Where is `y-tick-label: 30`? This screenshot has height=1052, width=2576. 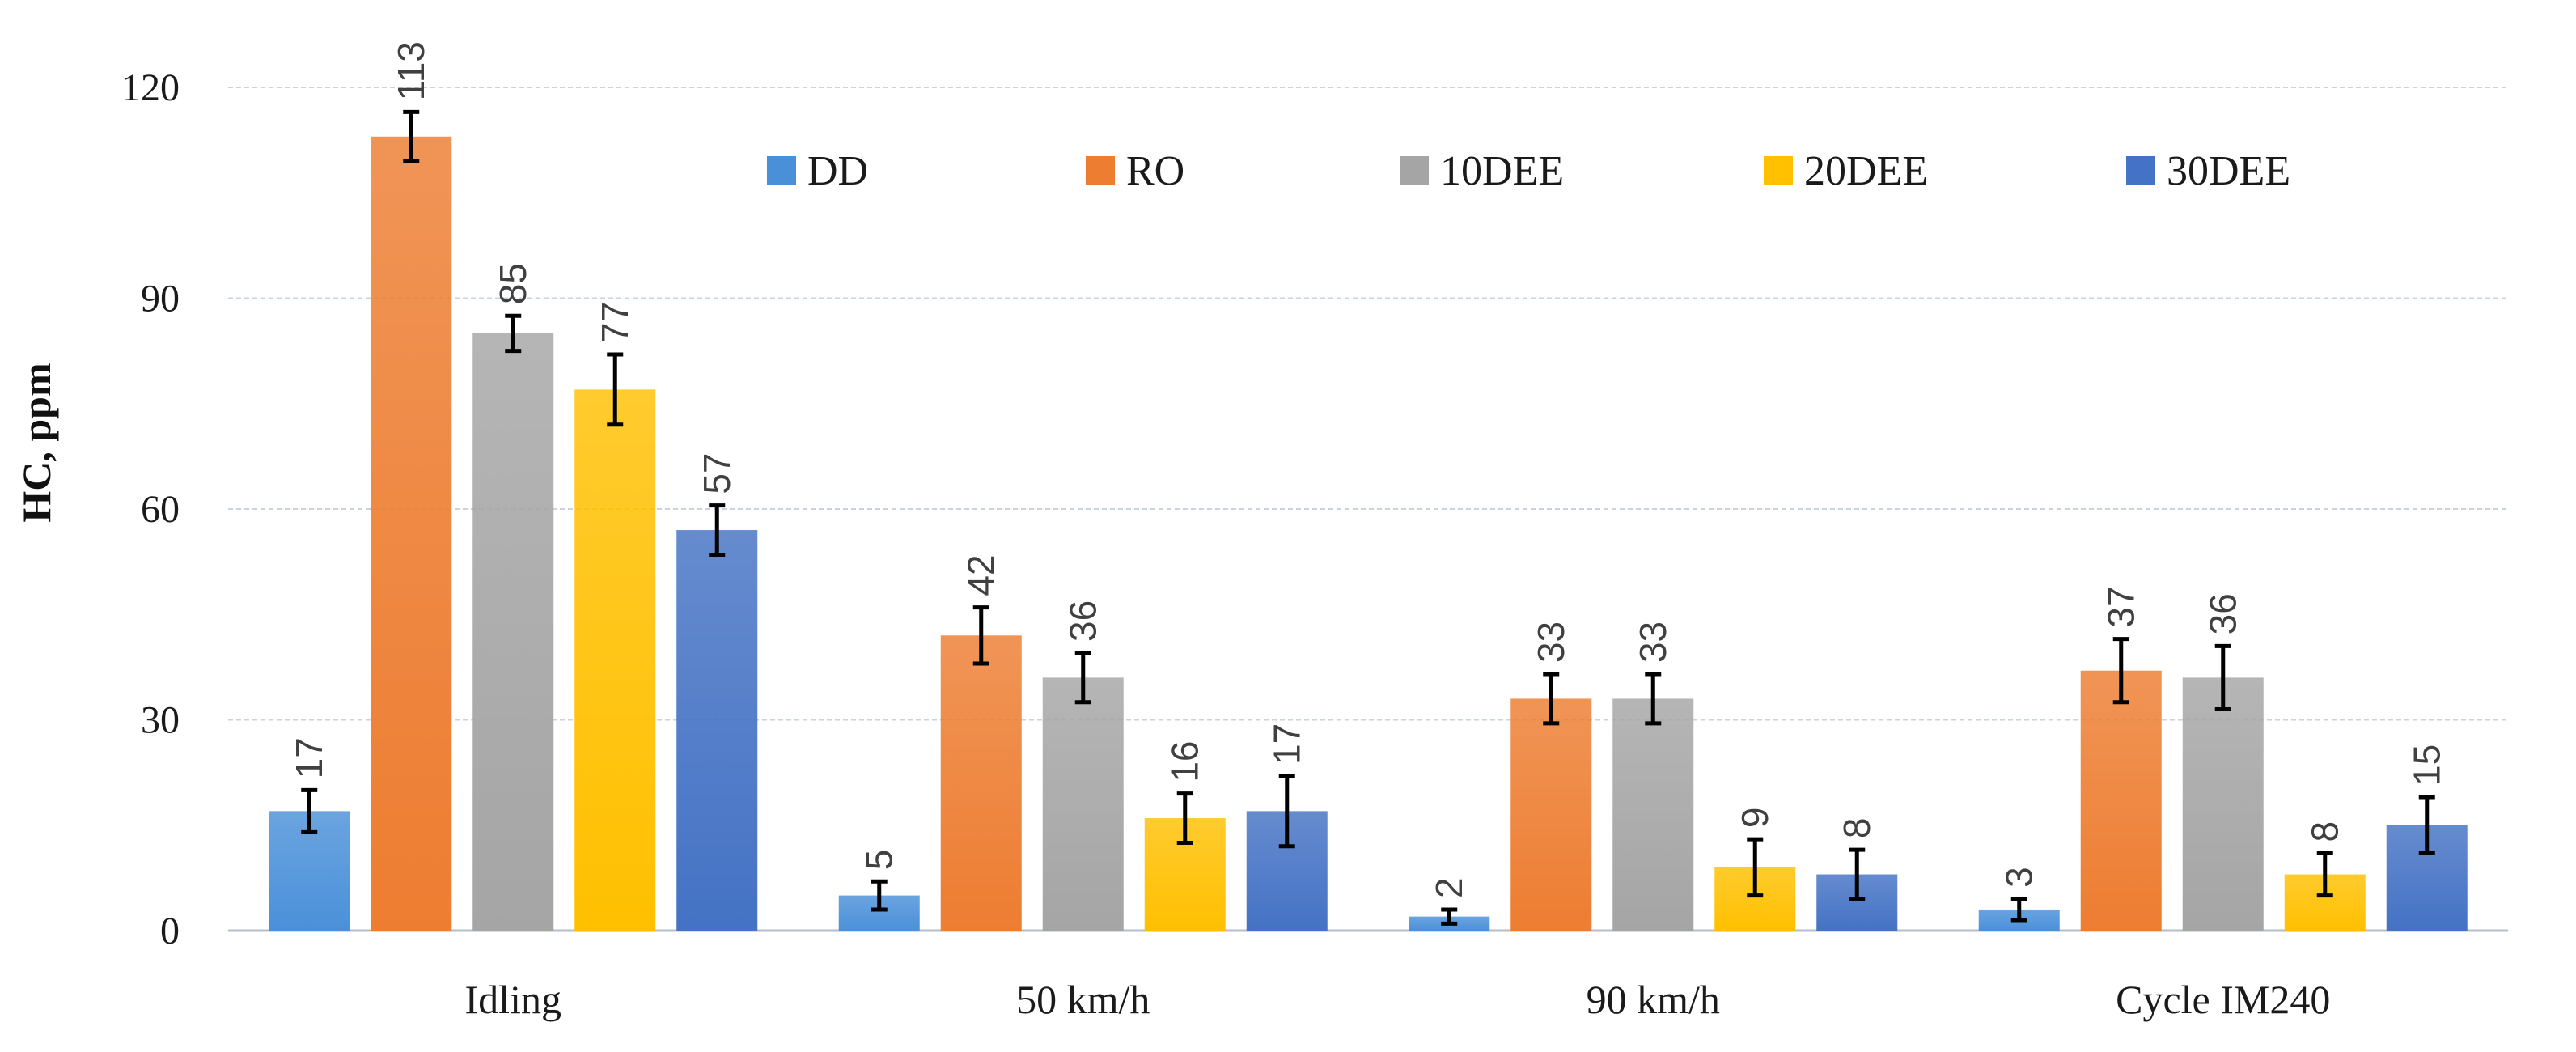
y-tick-label: 30 is located at coordinates (160, 720).